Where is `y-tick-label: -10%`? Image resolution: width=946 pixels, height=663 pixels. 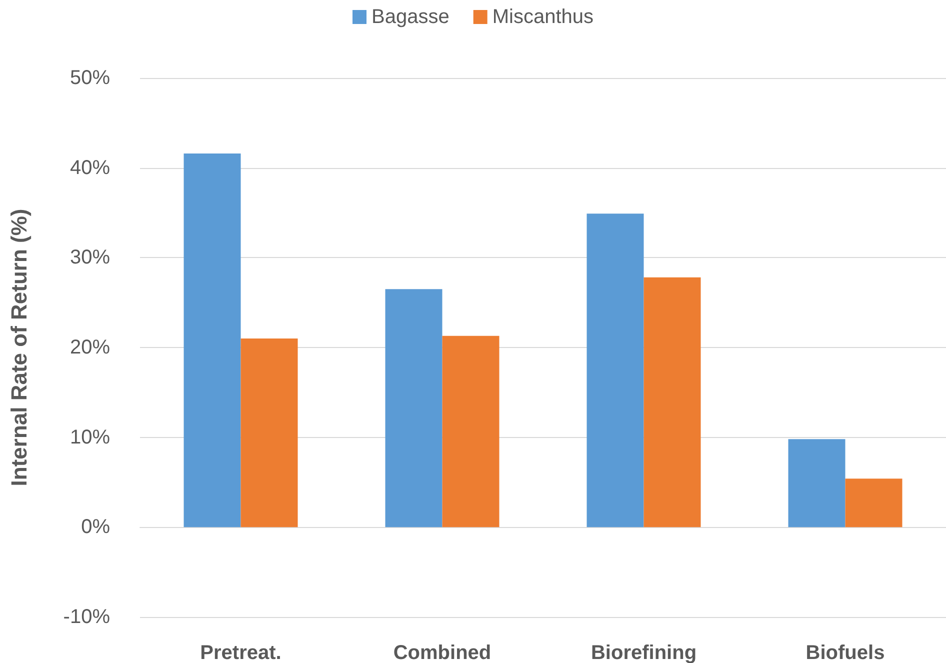 y-tick-label: -10% is located at coordinates (86, 617).